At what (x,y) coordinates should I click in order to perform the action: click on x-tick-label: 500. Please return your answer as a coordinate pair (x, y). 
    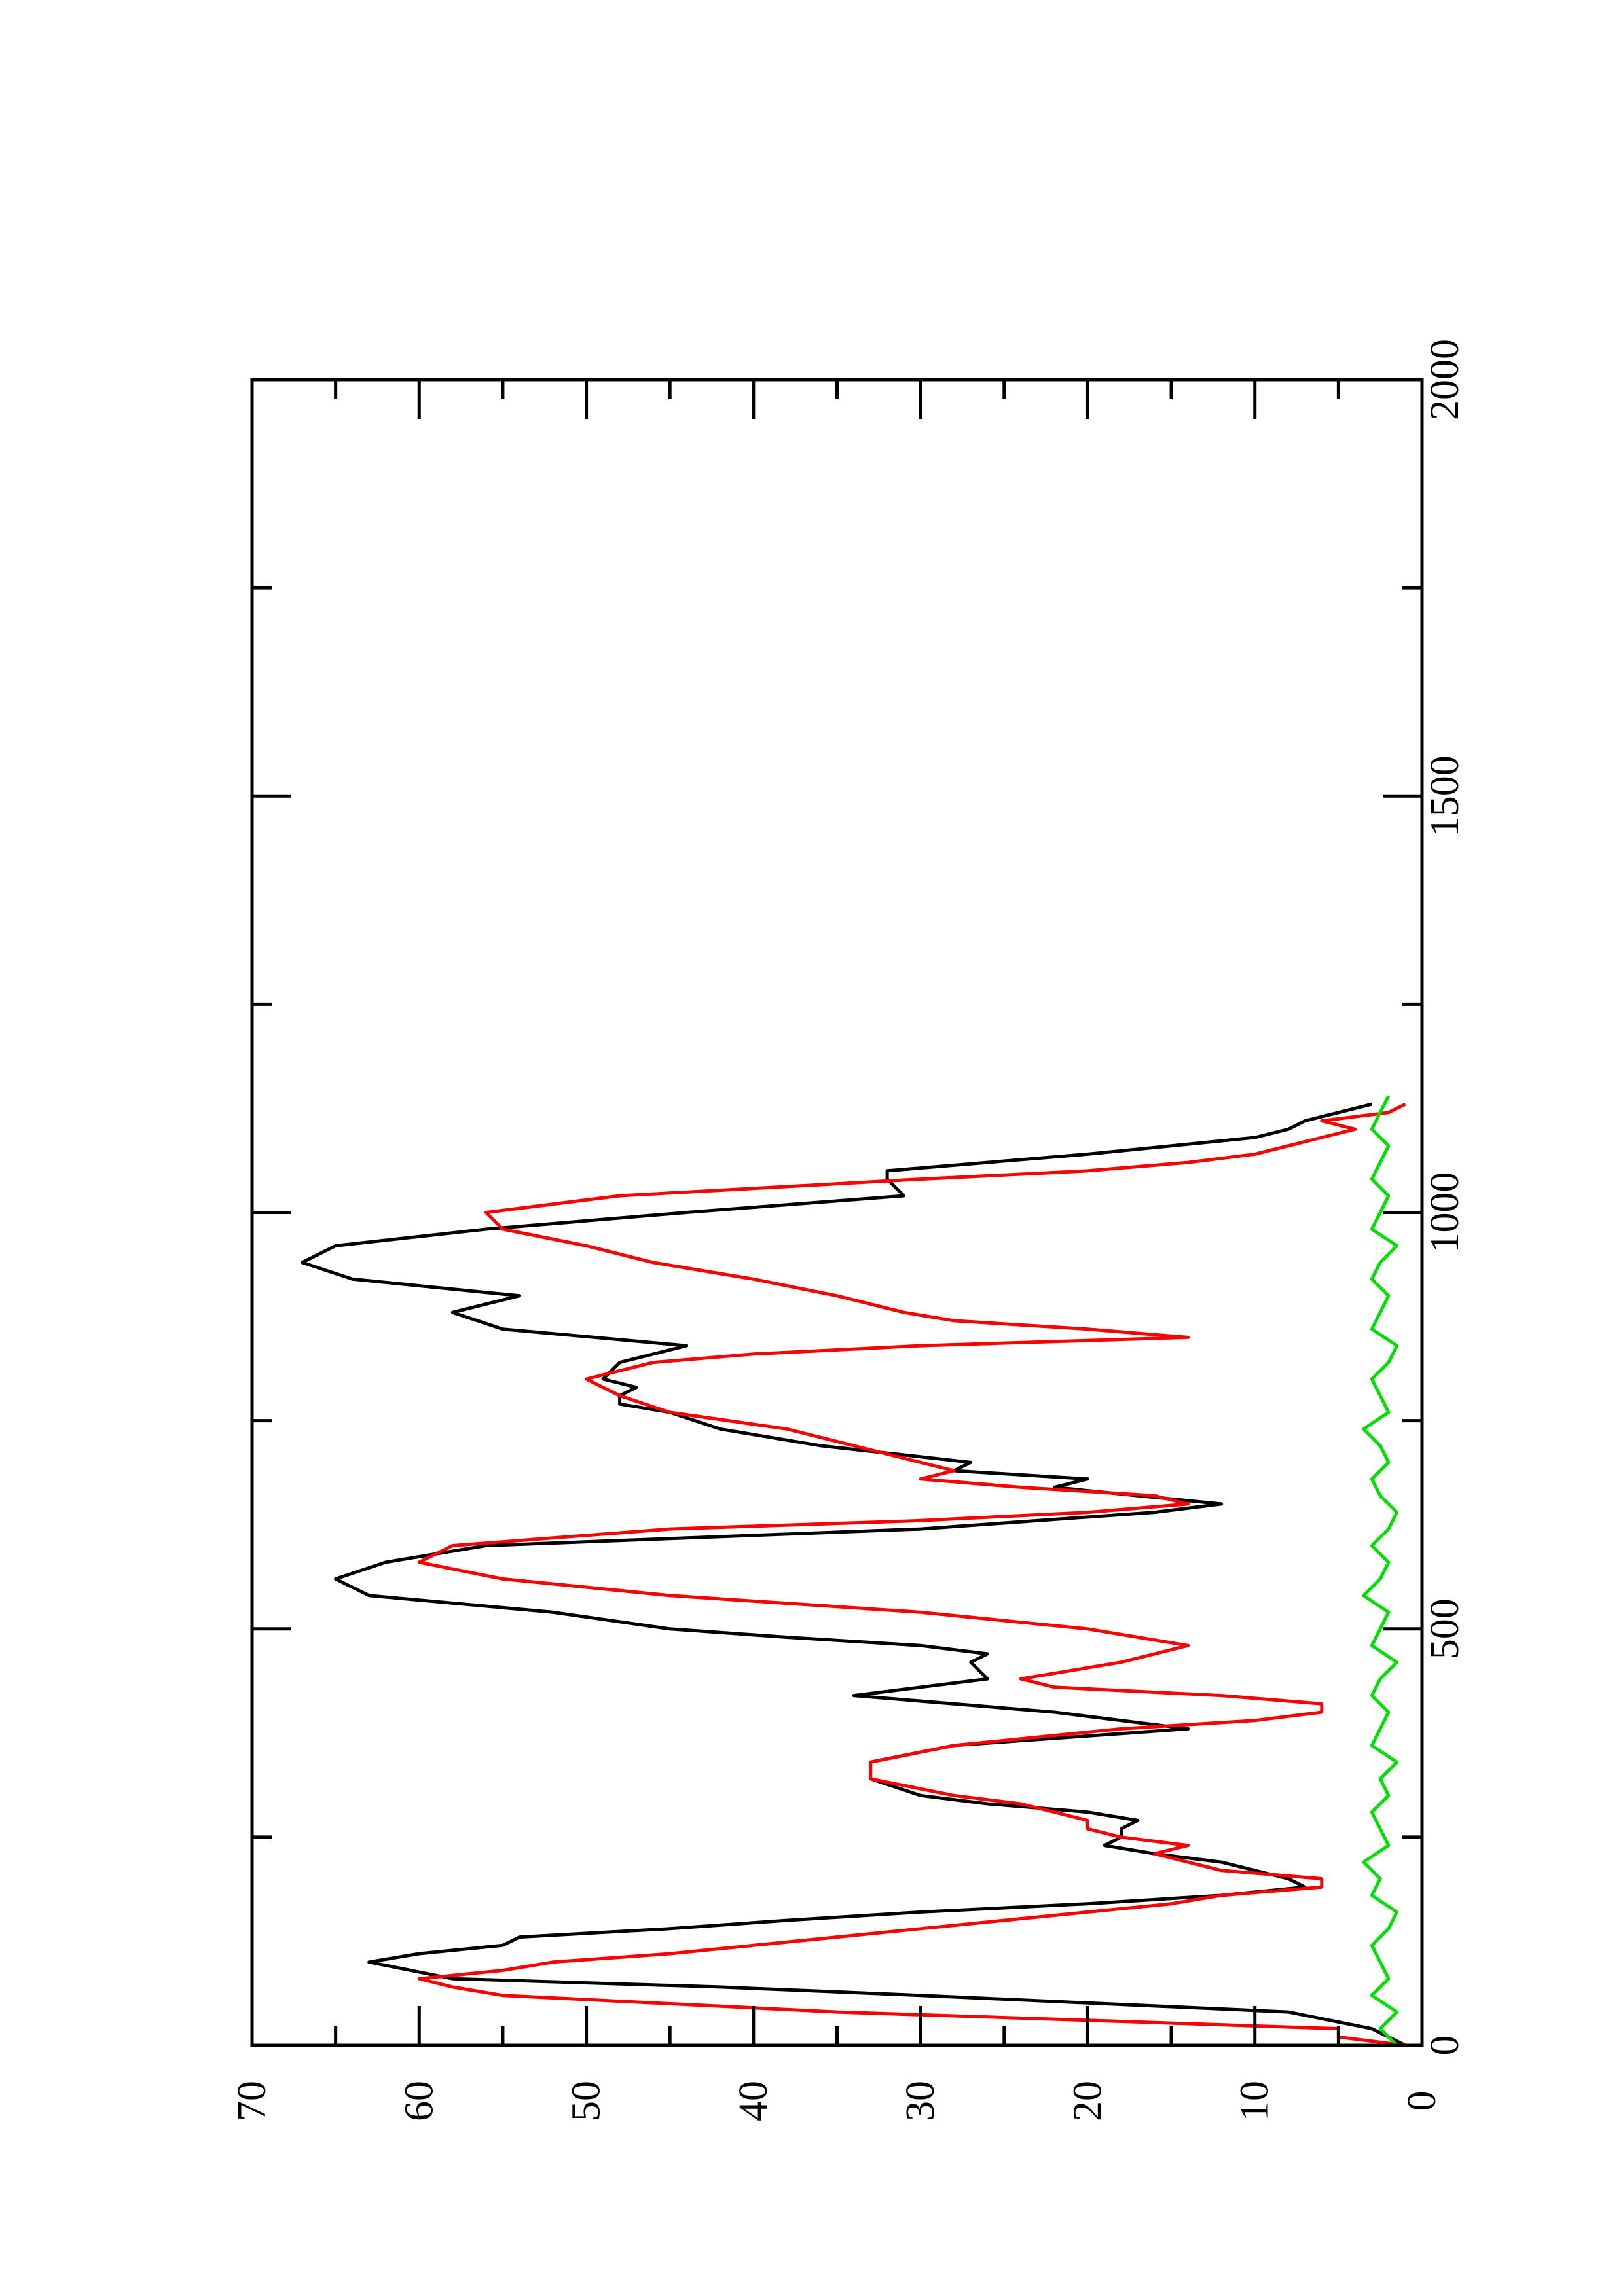
    Looking at the image, I should click on (1445, 1628).